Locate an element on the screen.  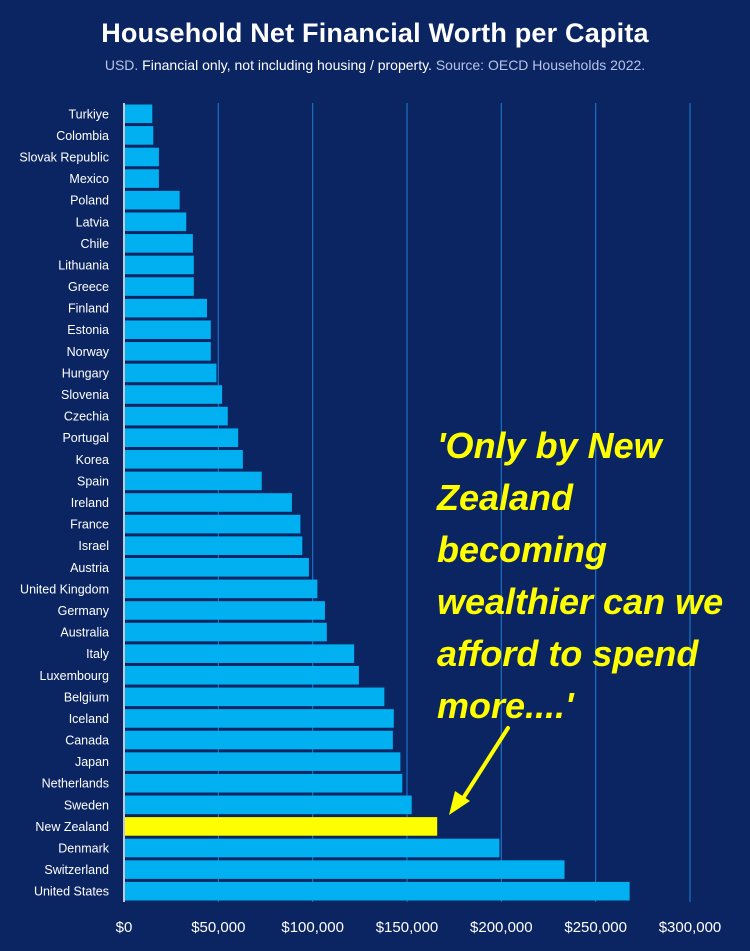
category-label: Ireland is located at coordinates (90, 503).